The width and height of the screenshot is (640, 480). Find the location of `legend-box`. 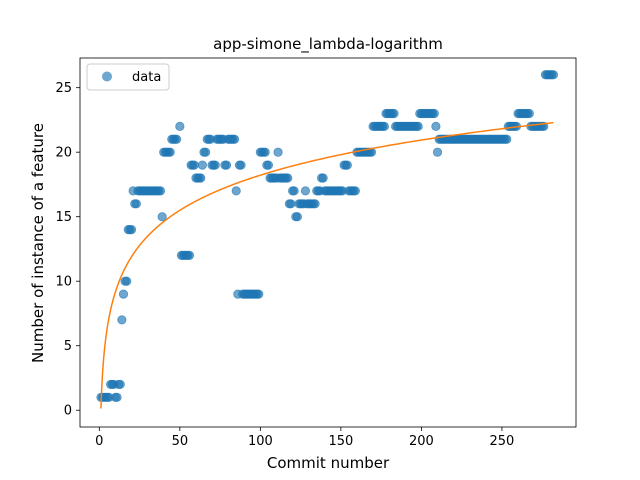

legend-box is located at coordinates (128, 77).